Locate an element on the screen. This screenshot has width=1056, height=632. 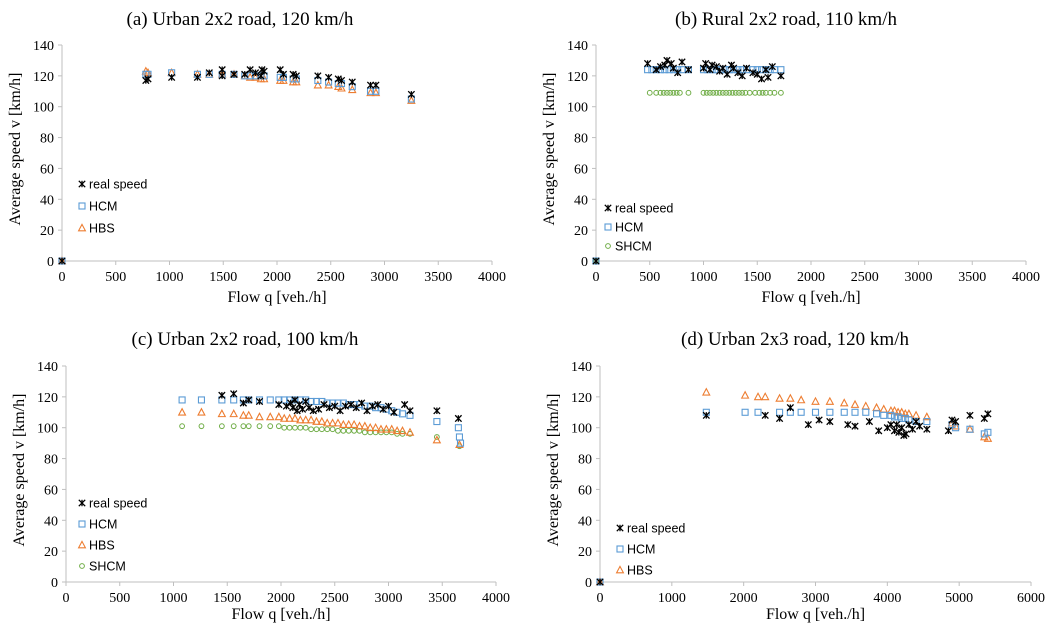
series-hbs is located at coordinates (794, 486).